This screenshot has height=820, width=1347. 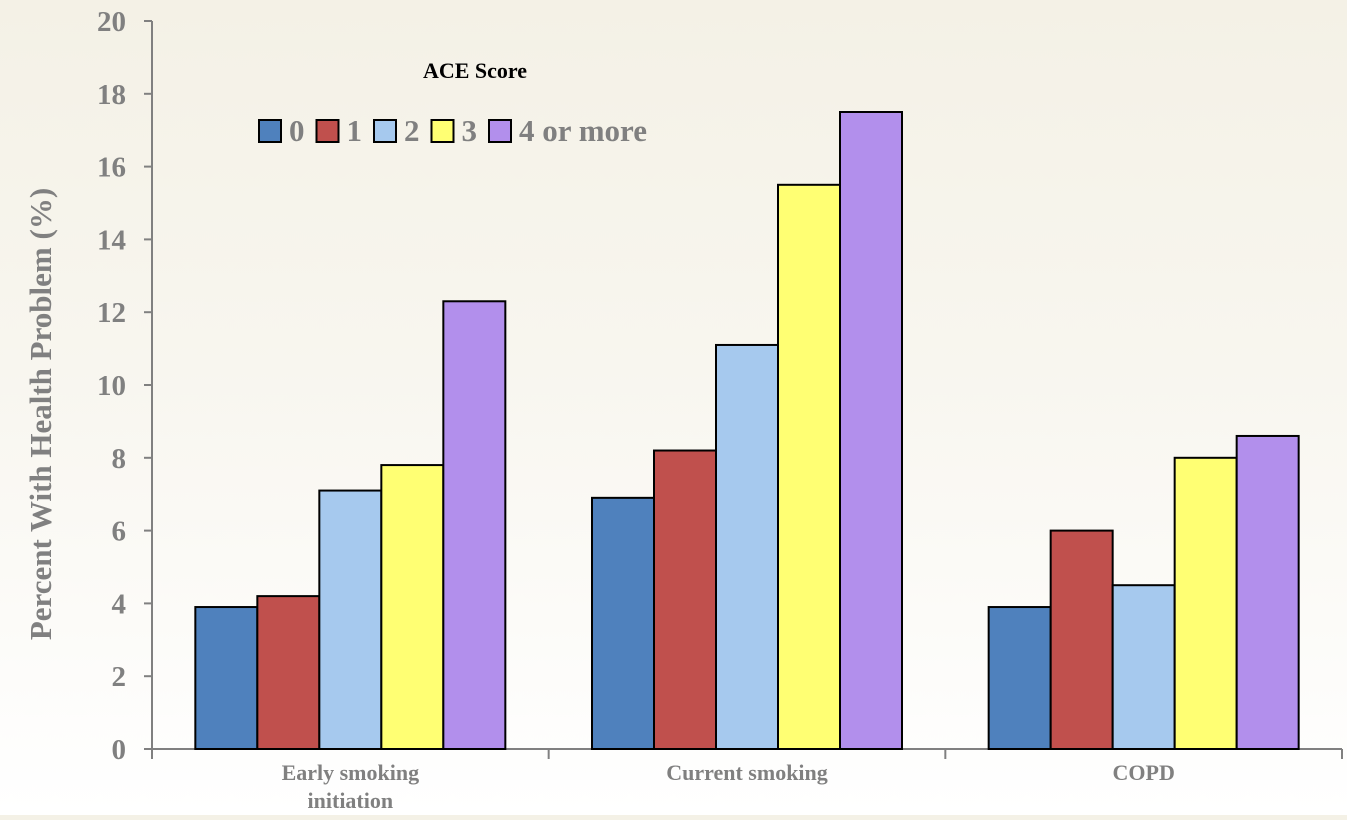 What do you see at coordinates (412, 130) in the screenshot?
I see `legend-label-2: 2` at bounding box center [412, 130].